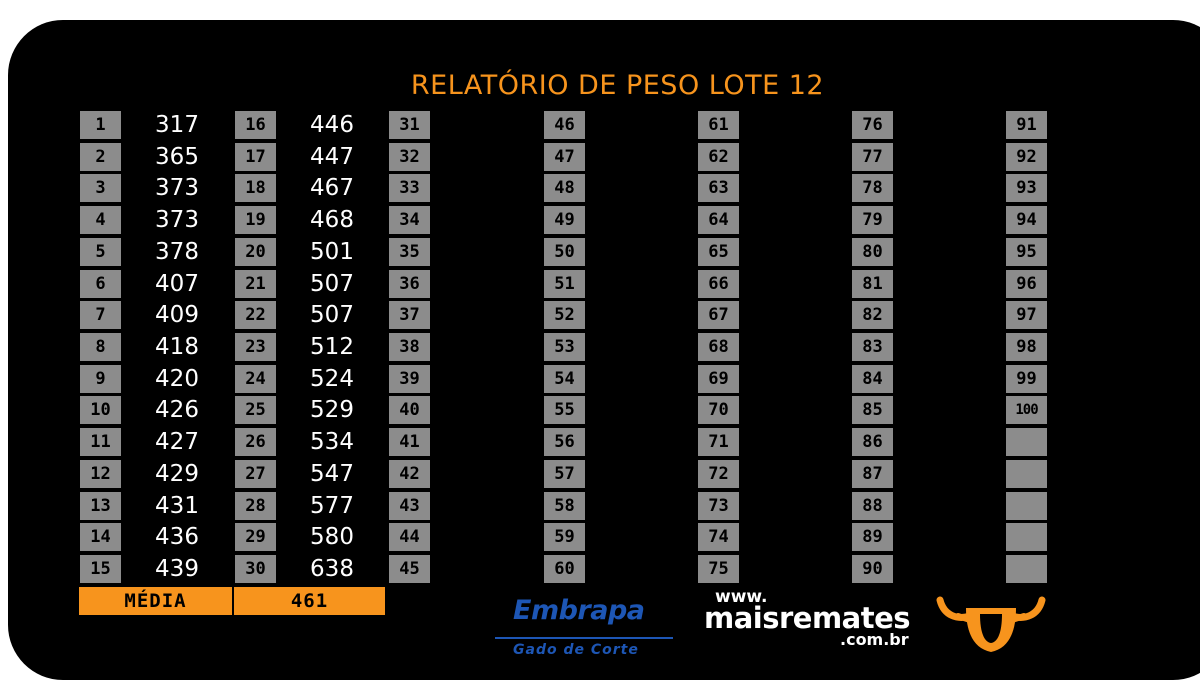 This screenshot has height=700, width=1200. What do you see at coordinates (718, 188) in the screenshot?
I see `animal-number: 63` at bounding box center [718, 188].